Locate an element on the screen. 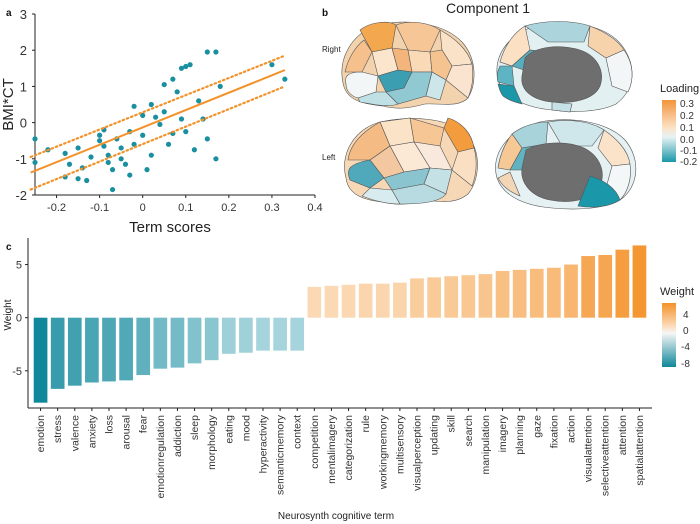 Image resolution: width=700 pixels, height=524 pixels. brain-right-medial is located at coordinates (564, 67).